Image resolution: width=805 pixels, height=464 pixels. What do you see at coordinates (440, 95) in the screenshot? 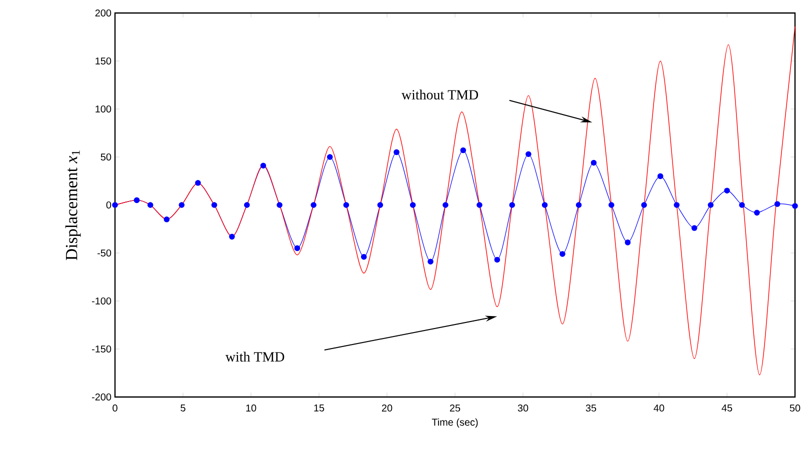
I see `annotation: without TMD` at bounding box center [440, 95].